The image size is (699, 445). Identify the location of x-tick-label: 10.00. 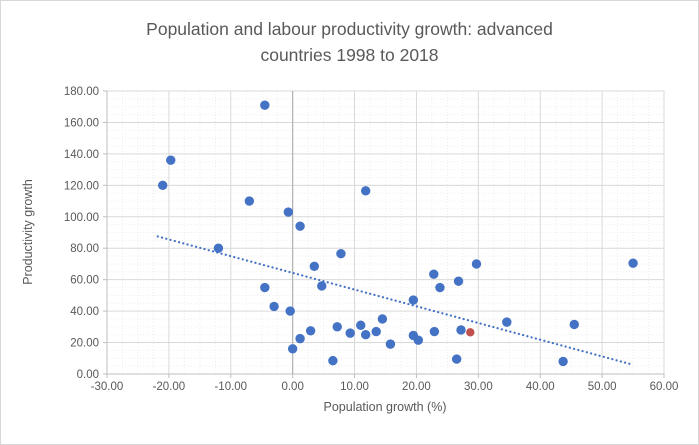
(354, 387).